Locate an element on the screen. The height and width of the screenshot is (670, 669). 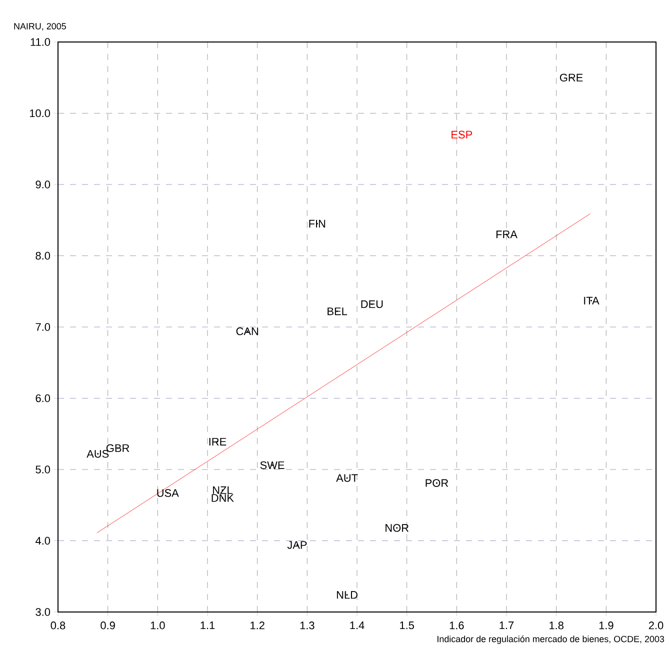
series-label: NOR is located at coordinates (397, 528).